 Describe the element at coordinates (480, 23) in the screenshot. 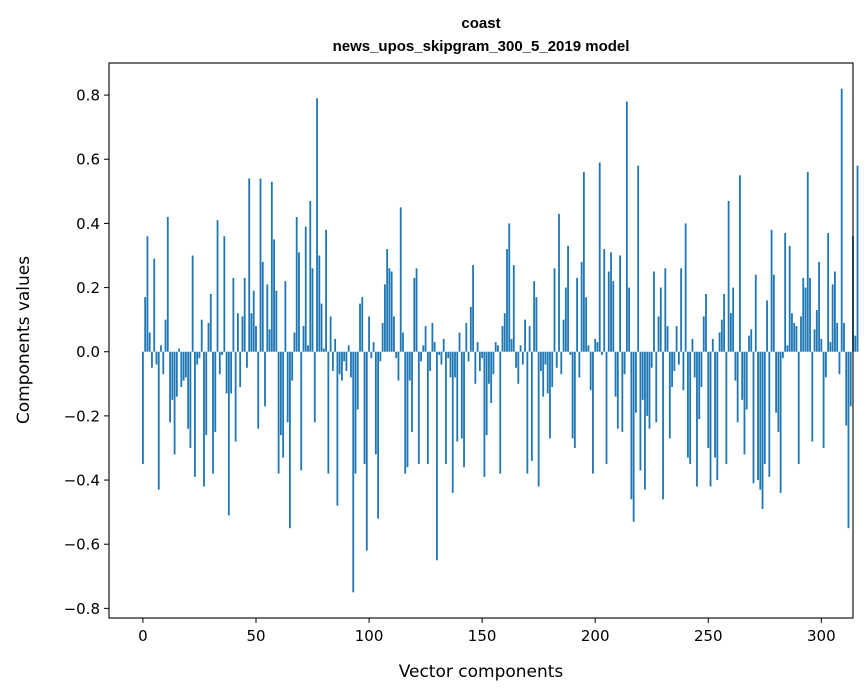

I see `chart-title: coast` at that location.